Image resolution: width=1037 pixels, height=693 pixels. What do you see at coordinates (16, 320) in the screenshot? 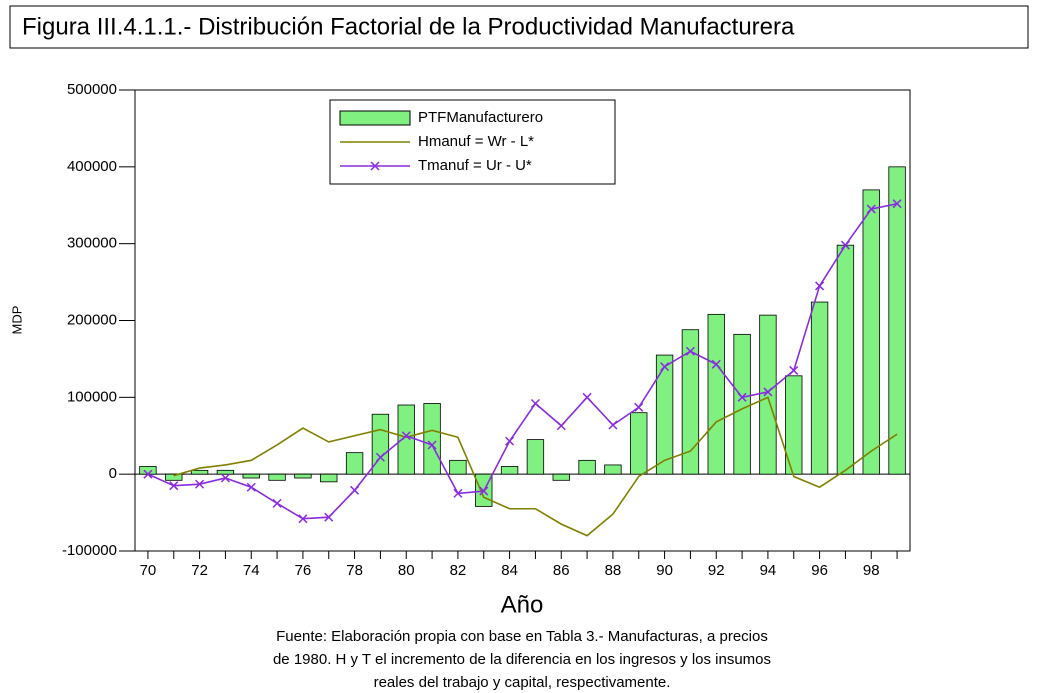
I see `y-axis-label: MDP` at bounding box center [16, 320].